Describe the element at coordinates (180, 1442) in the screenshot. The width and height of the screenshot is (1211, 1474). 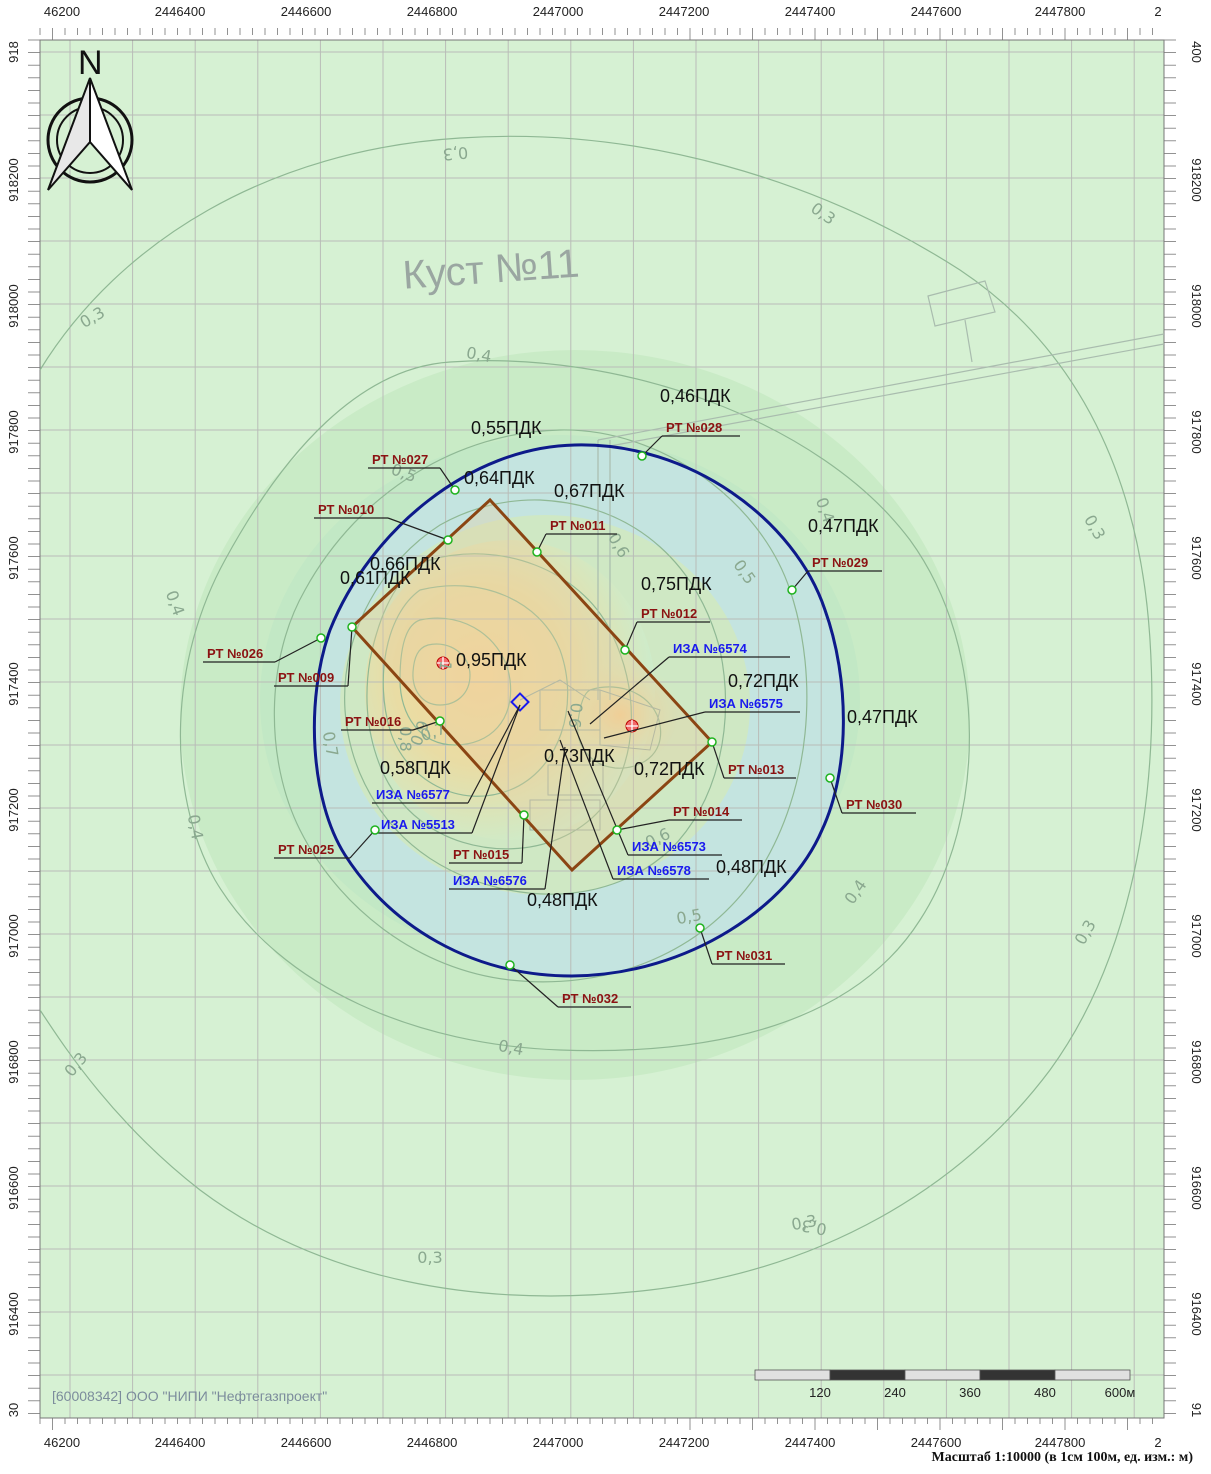
I see `x-tick-label-bottom: 2446400` at that location.